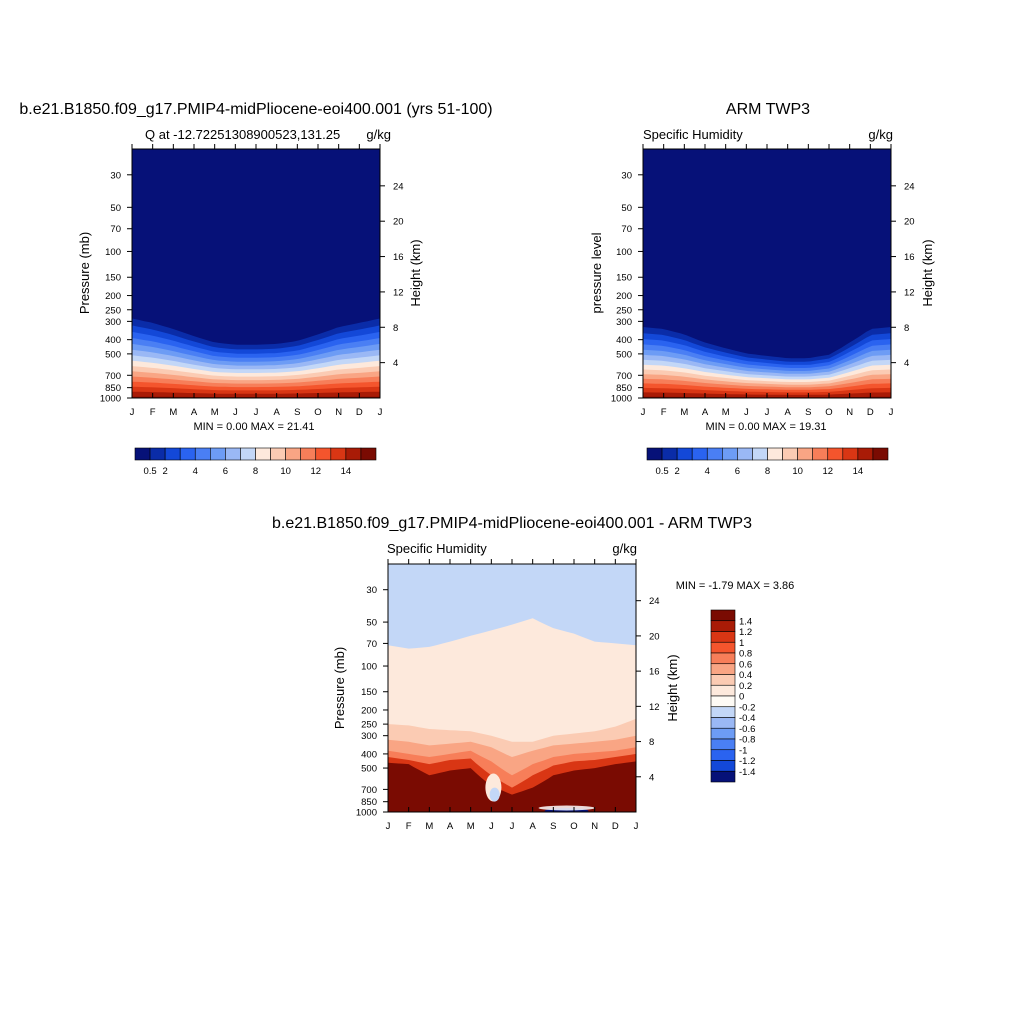 The height and width of the screenshot is (1024, 1024). What do you see at coordinates (735, 586) in the screenshot?
I see `panel-3-minmax: MIN = -1.79 MAX = 3.86` at bounding box center [735, 586].